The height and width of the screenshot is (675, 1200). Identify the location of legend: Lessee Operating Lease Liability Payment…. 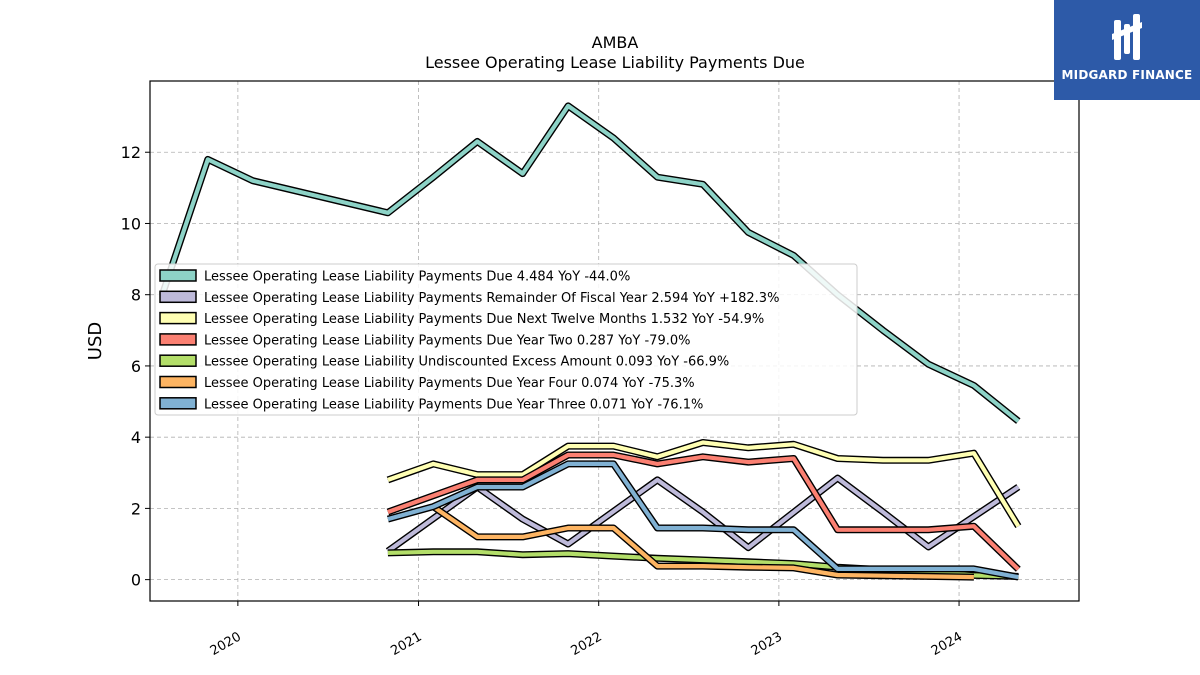
(506, 339).